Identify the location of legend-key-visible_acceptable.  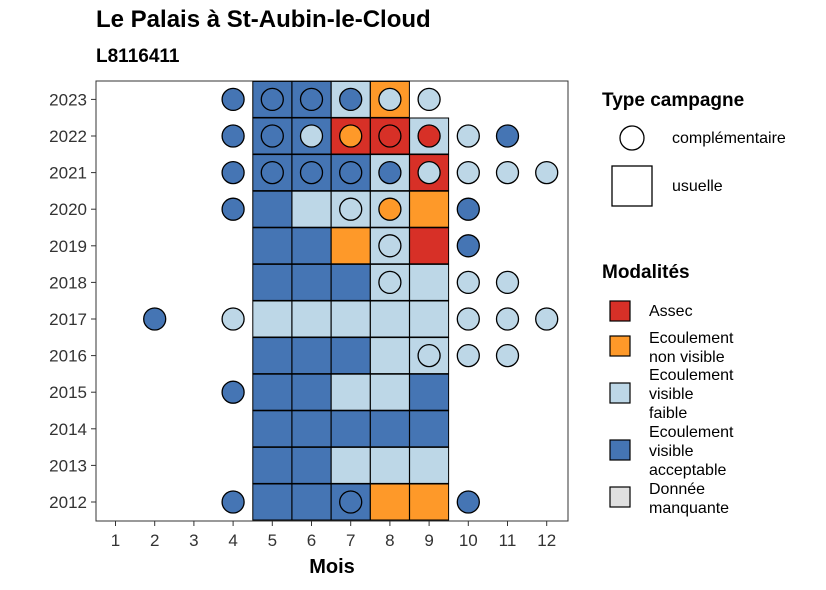
(620, 450).